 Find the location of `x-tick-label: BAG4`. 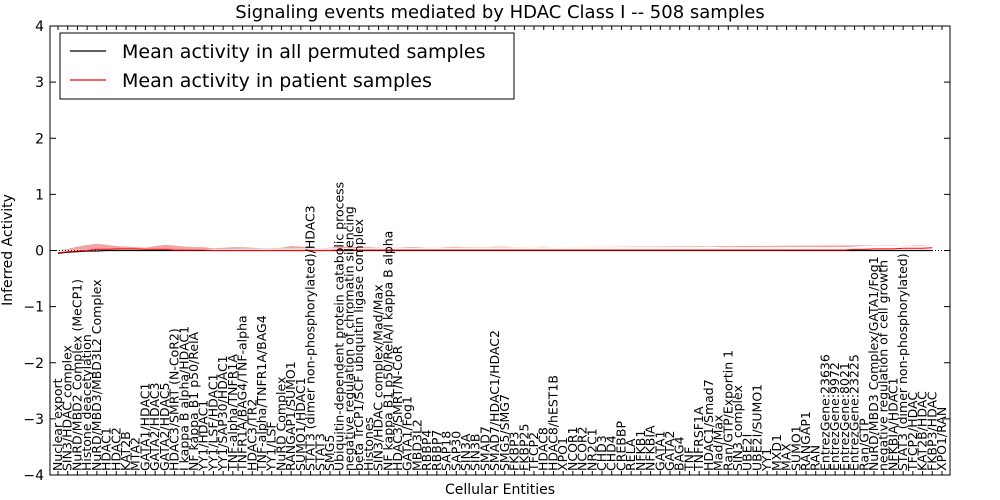

x-tick-label: BAG4 is located at coordinates (679, 453).